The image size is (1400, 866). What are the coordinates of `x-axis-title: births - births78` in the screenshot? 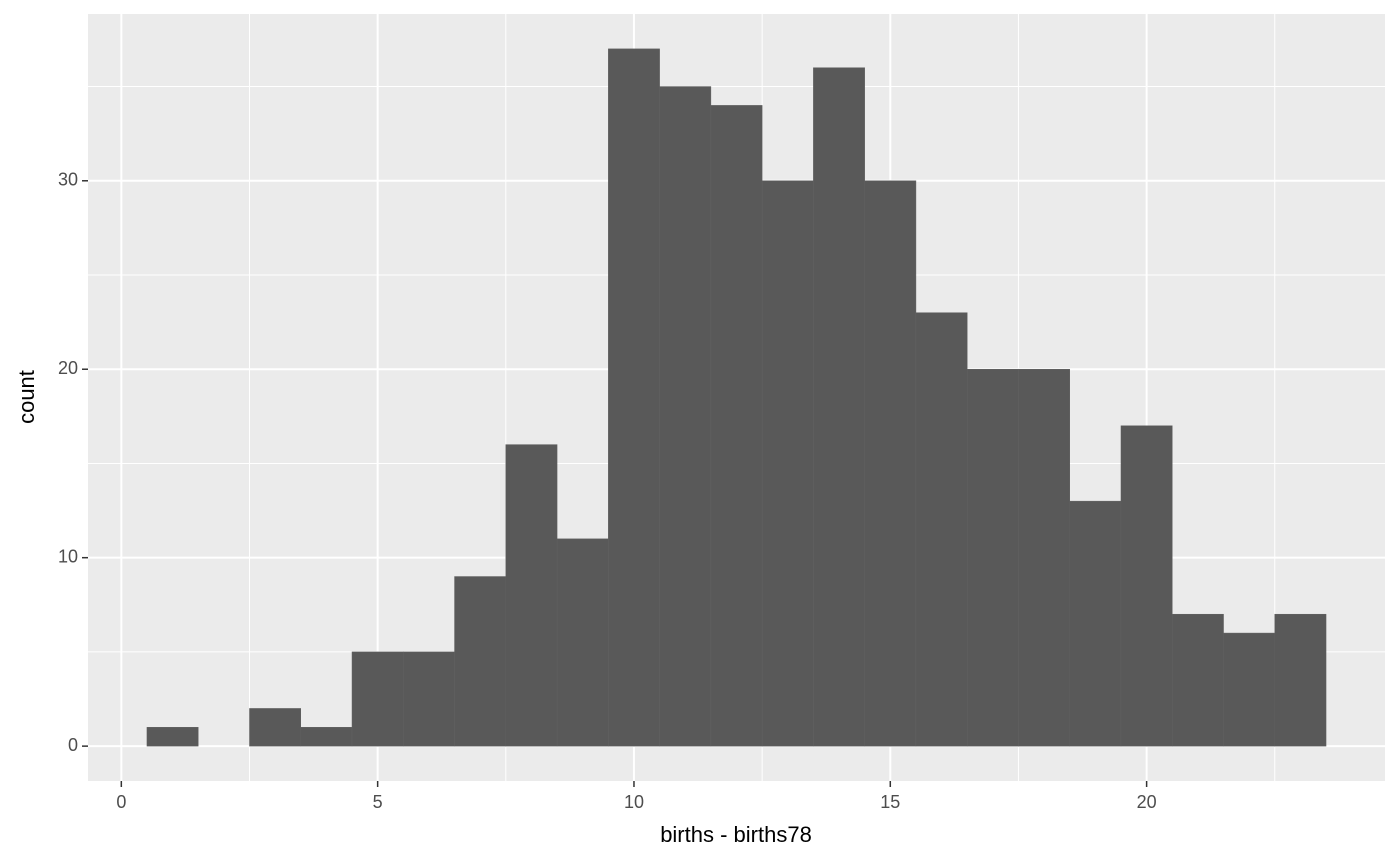 It's located at (736, 834).